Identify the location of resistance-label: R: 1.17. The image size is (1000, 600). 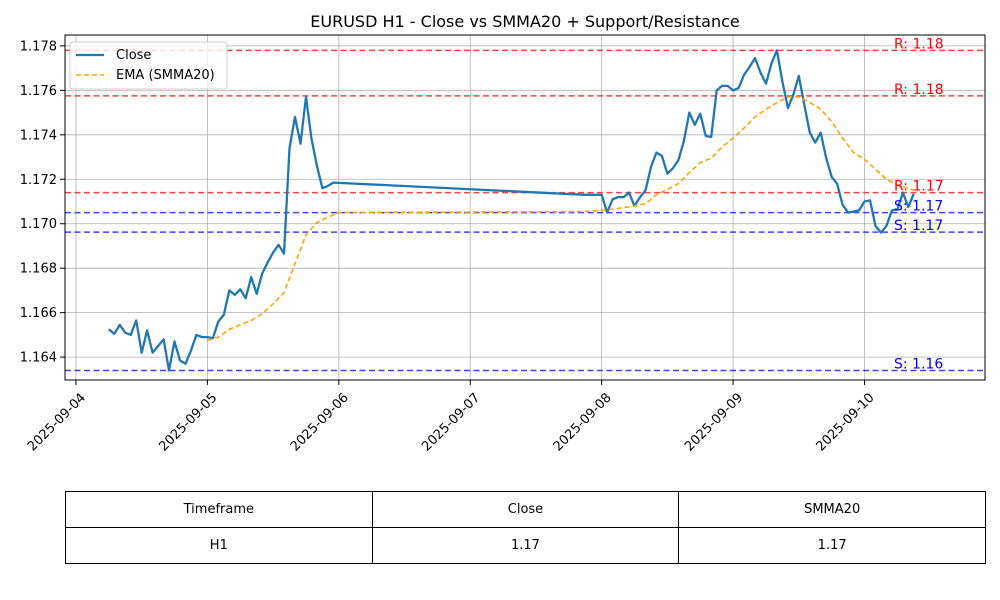
(919, 187).